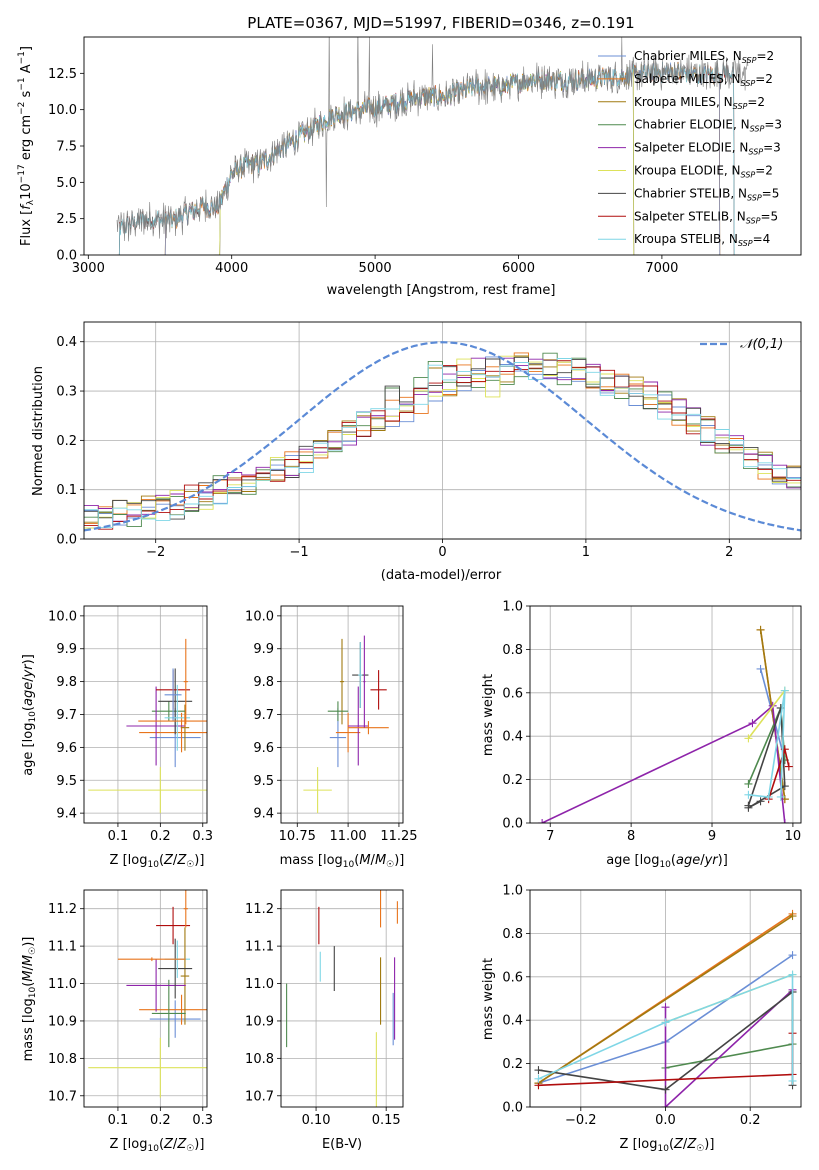 Image resolution: width=819 pixels, height=1170 pixels. Describe the element at coordinates (703, 80) in the screenshot. I see `legend-label: Salpeter MILES, NSSP=2` at that location.